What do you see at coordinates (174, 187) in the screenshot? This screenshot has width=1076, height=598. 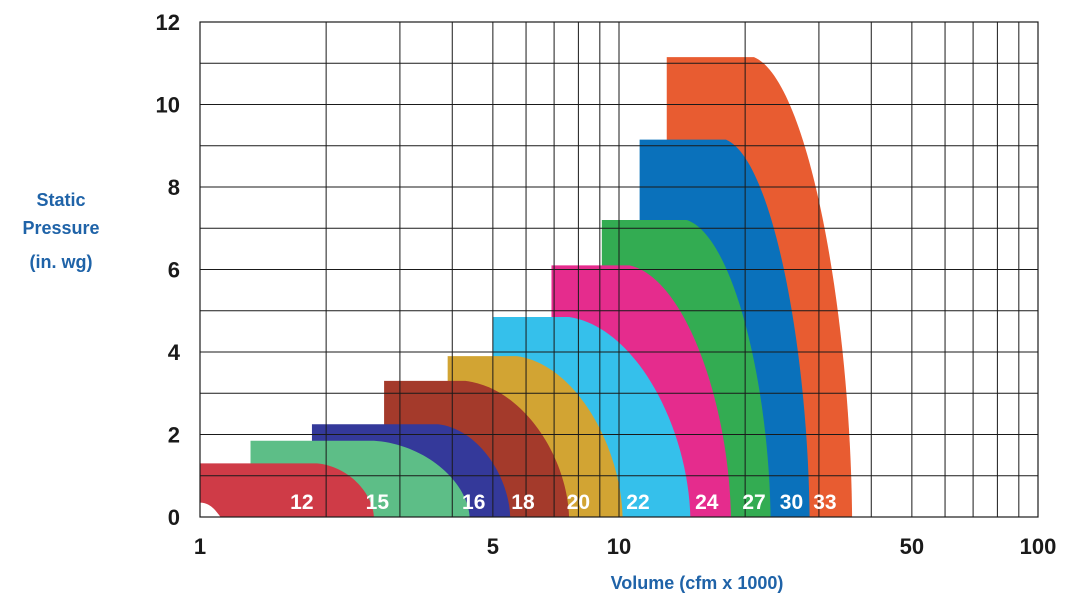 I see `y-tick-label: 8` at bounding box center [174, 187].